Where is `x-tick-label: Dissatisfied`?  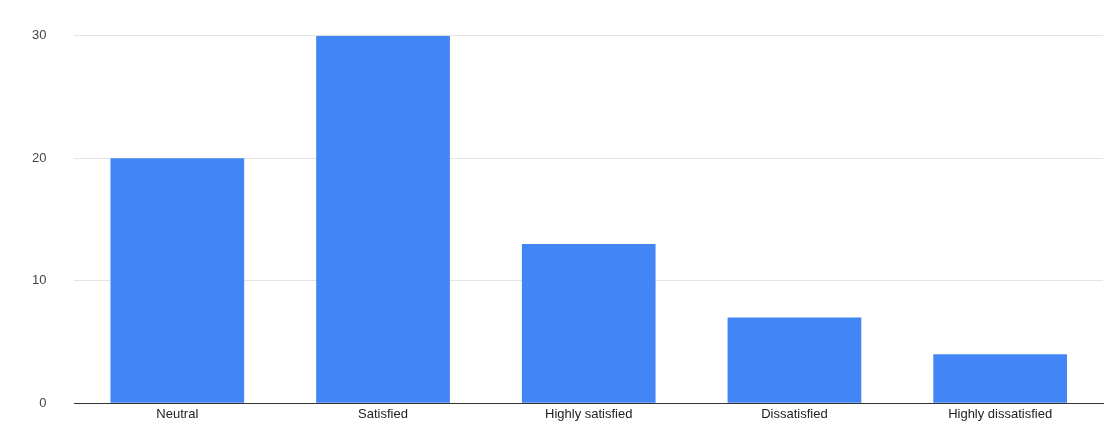 x-tick-label: Dissatisfied is located at coordinates (794, 413).